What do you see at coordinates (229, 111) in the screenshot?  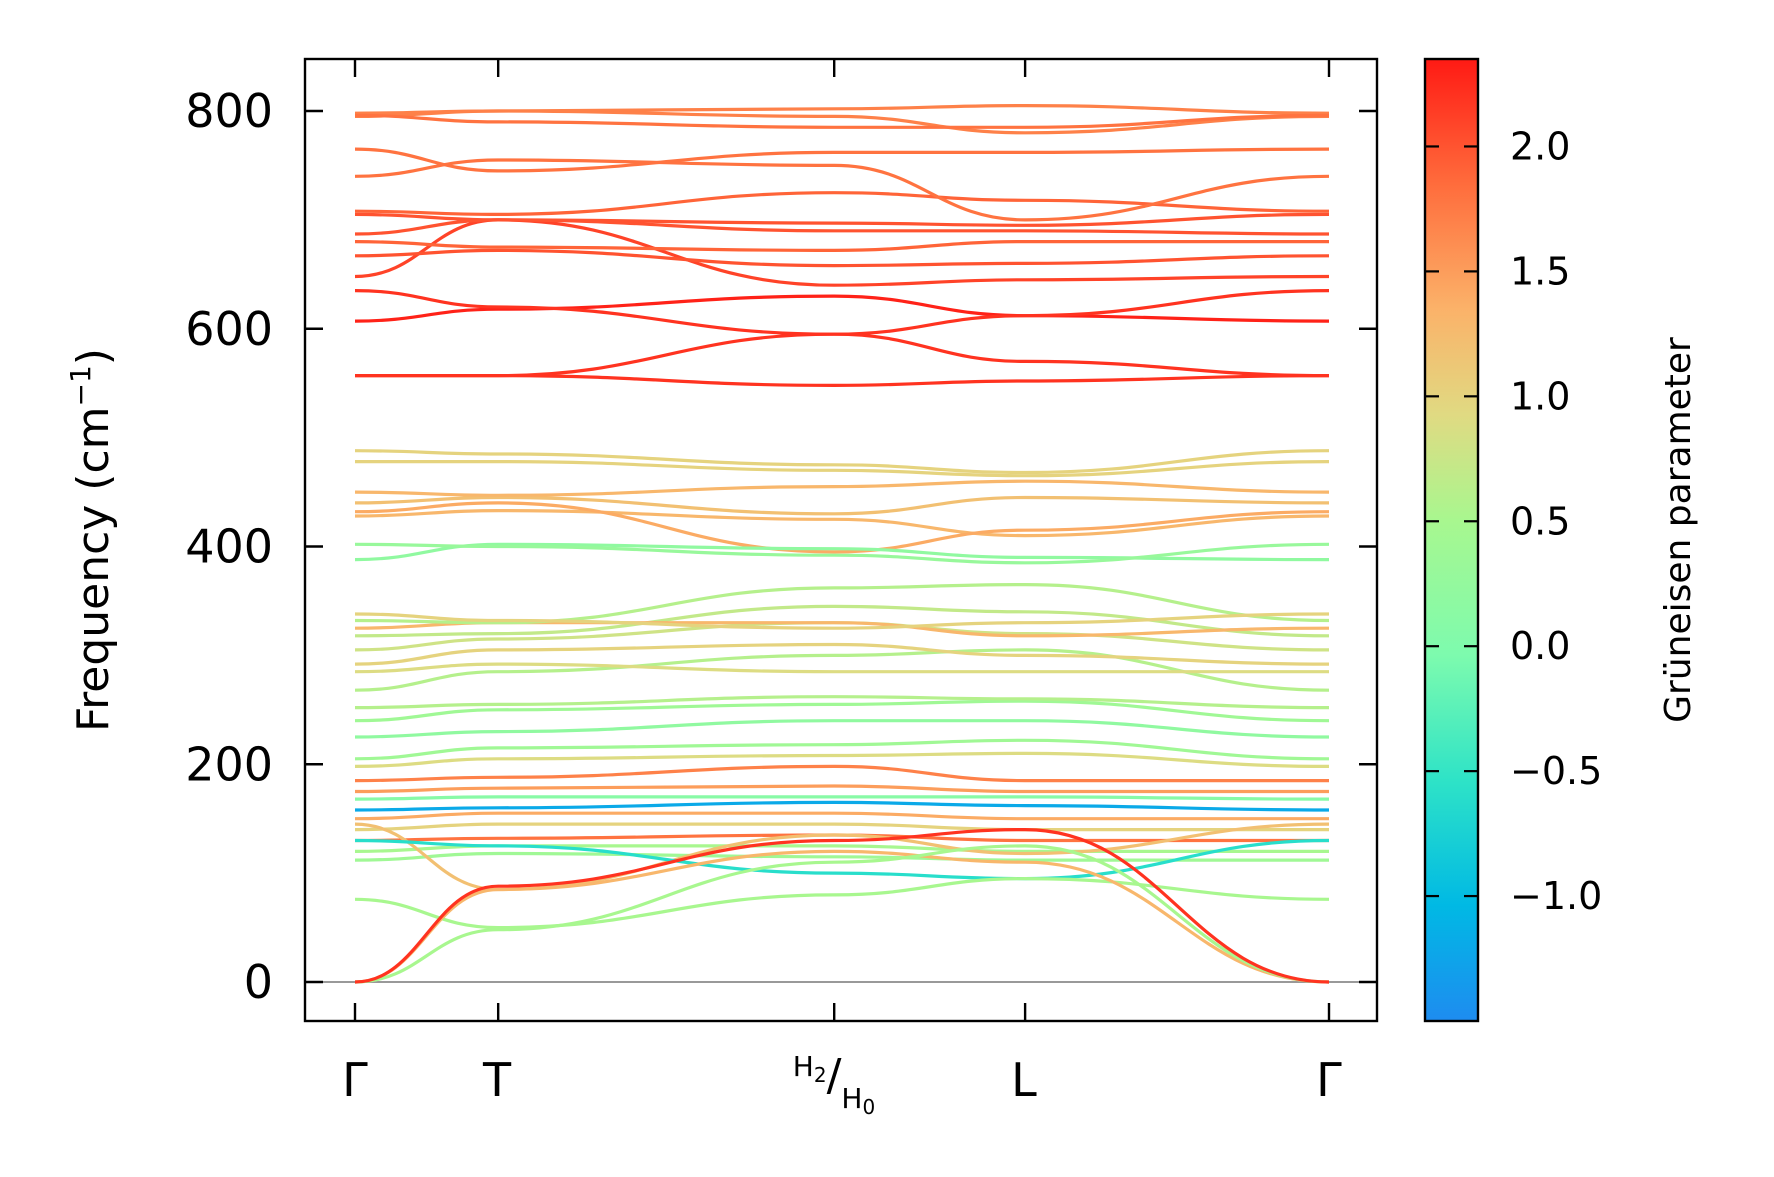 I see `y-tick-label: 800` at bounding box center [229, 111].